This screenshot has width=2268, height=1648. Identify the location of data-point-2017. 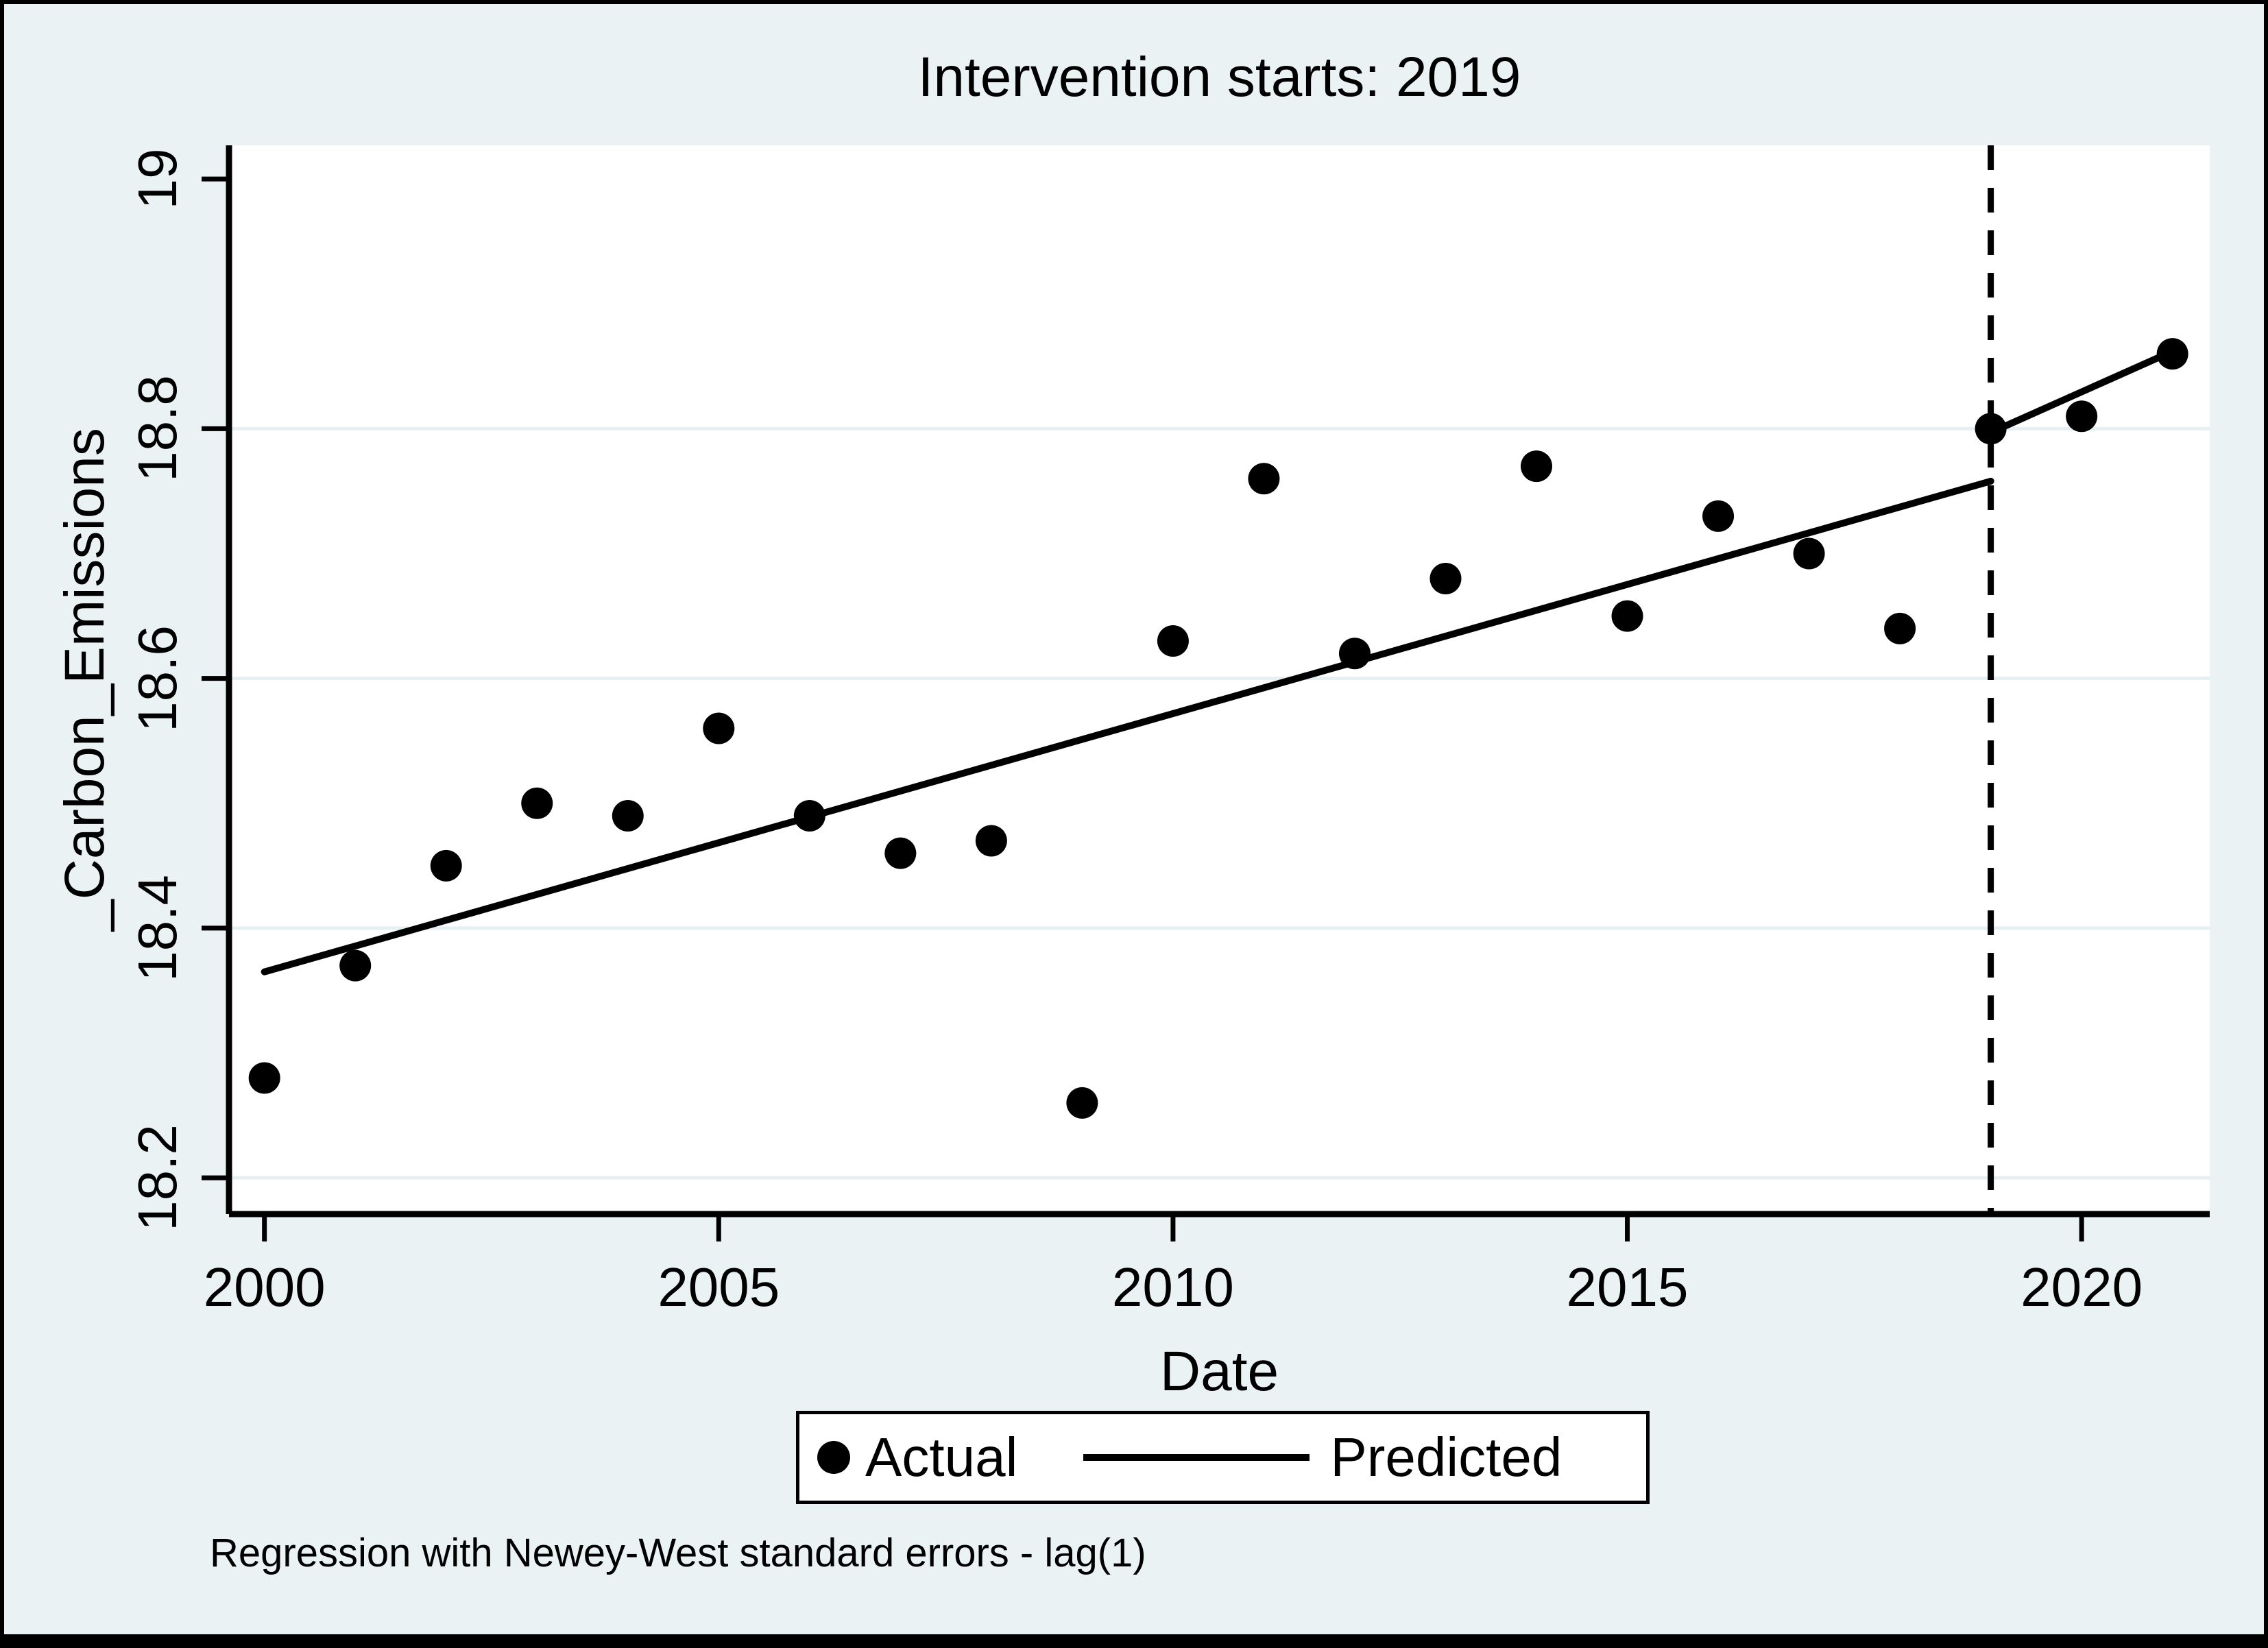
(1809, 553).